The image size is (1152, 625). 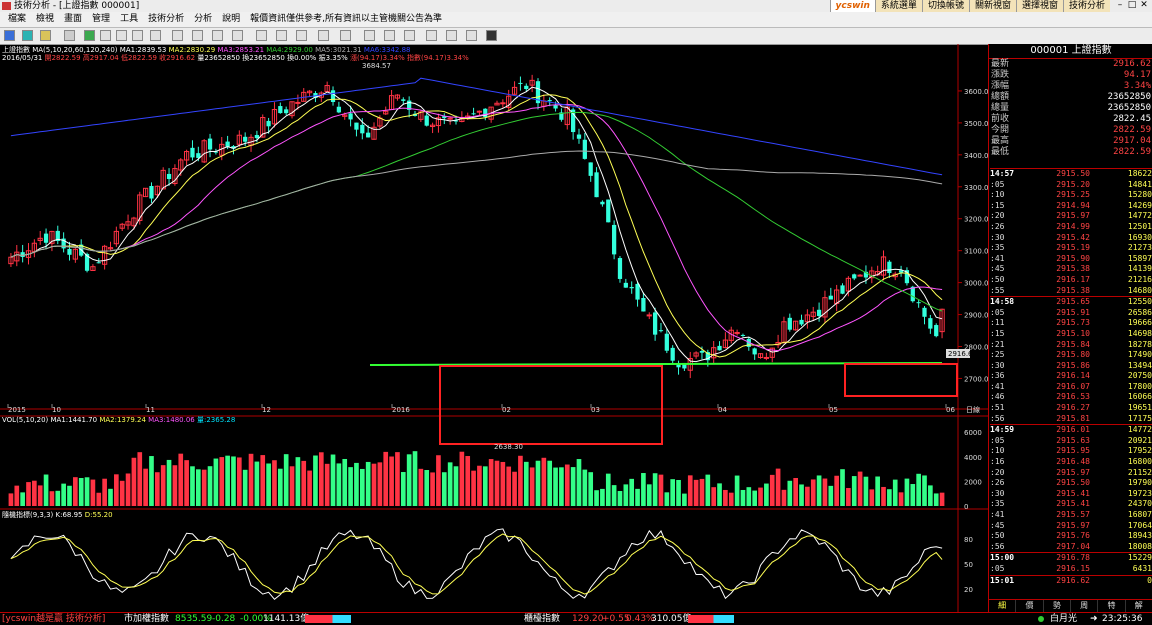 I want to click on zoom-tool-icon, so click(x=177, y=35).